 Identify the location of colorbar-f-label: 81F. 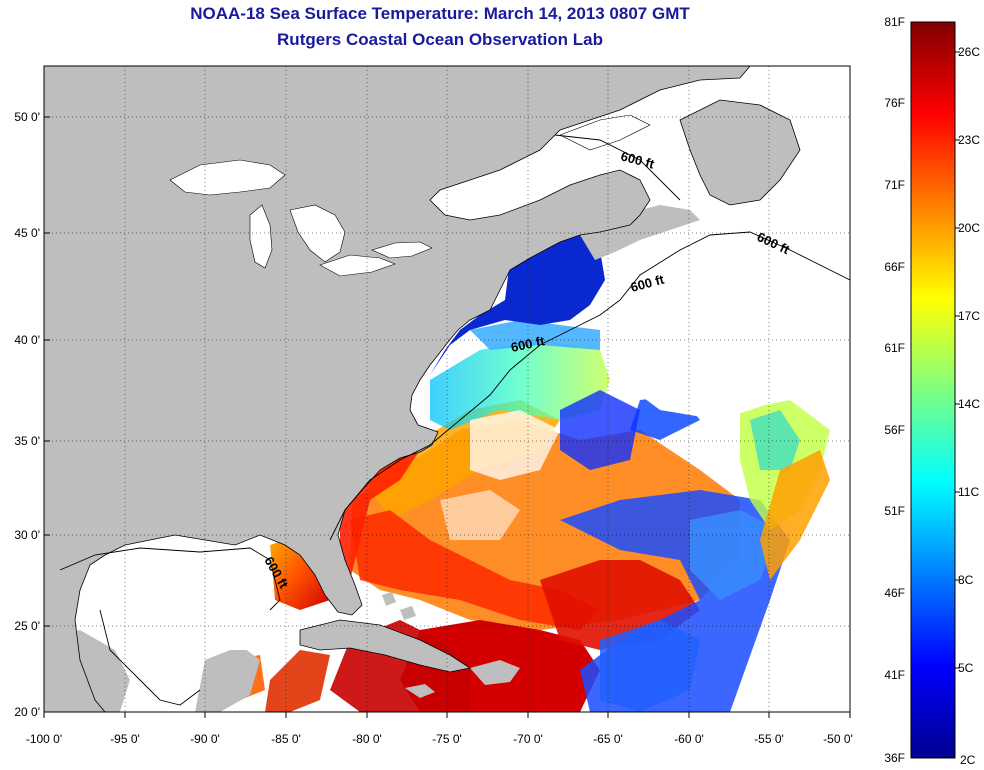
(894, 22).